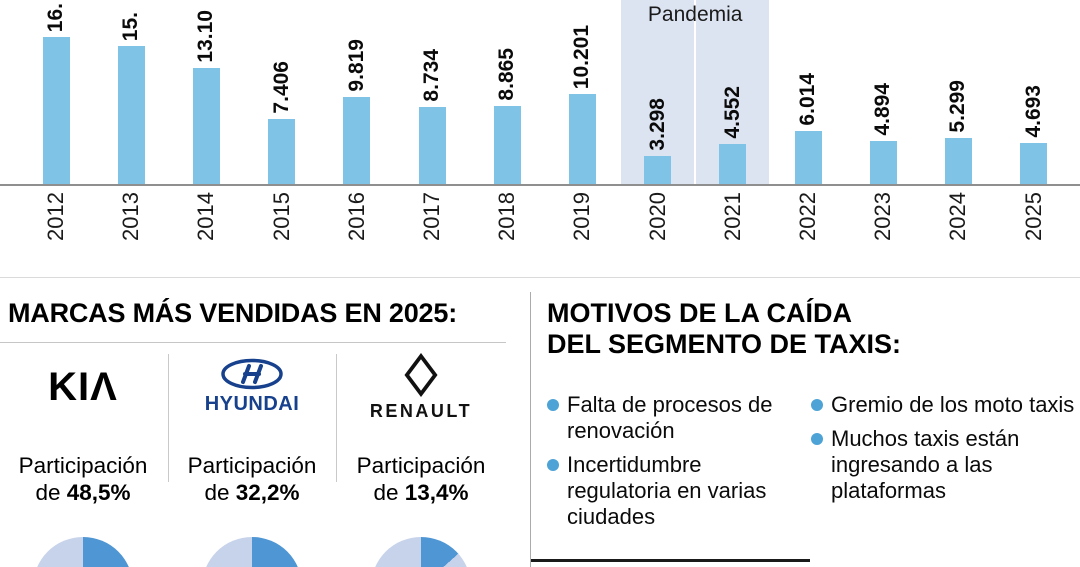 The height and width of the screenshot is (567, 1080). Describe the element at coordinates (732, 216) in the screenshot. I see `x-axis-label: 2021` at that location.